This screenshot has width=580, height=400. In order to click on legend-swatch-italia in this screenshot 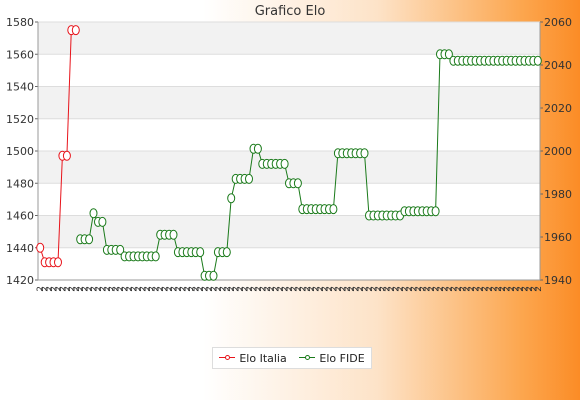, I will do `click(227, 358)`.